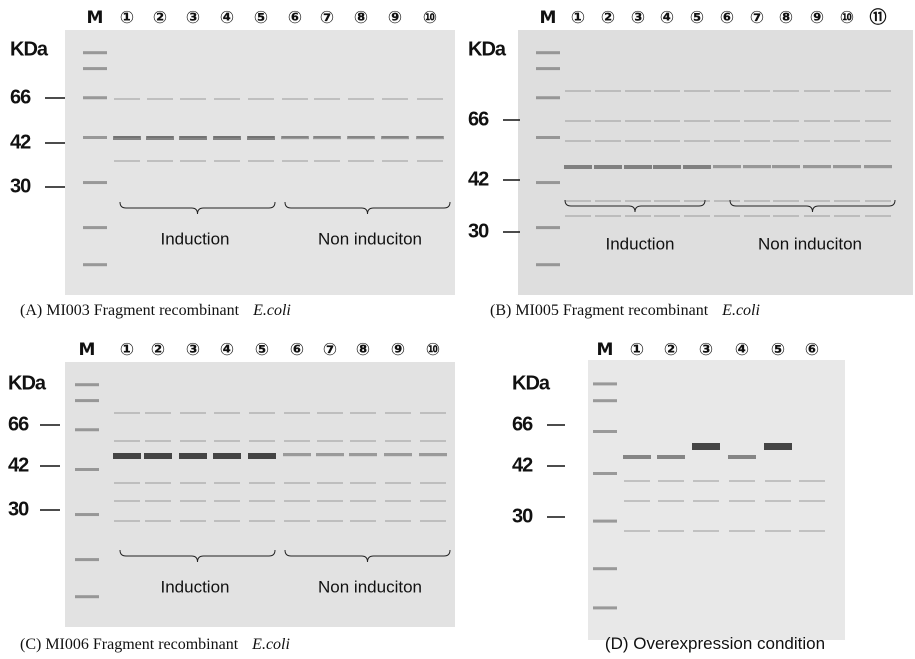 The image size is (915, 659). Describe the element at coordinates (18, 465) in the screenshot. I see `marker-label: 42` at that location.